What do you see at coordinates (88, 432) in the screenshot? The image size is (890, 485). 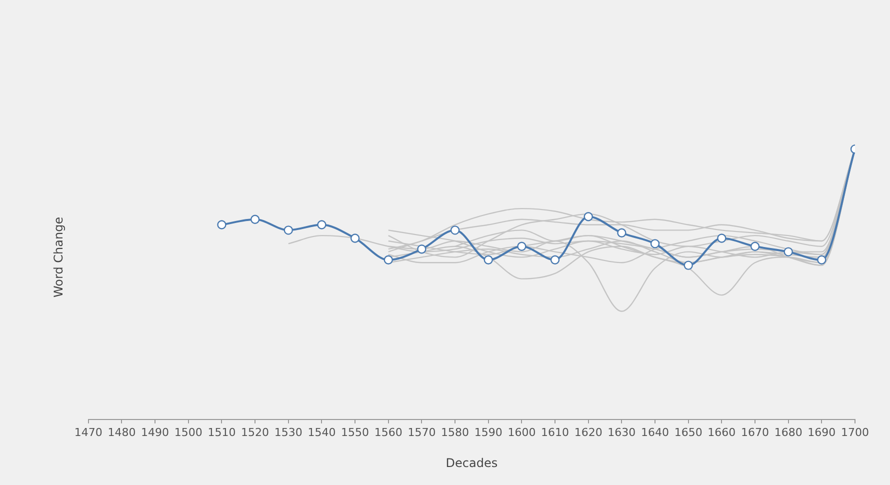 I see `x-tick-label: 1470` at bounding box center [88, 432].